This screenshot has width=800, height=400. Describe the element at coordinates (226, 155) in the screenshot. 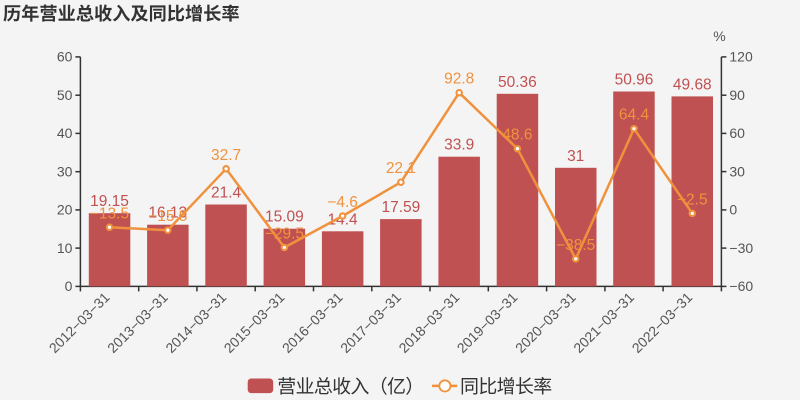

I see `svg-text: 32.7` at that location.